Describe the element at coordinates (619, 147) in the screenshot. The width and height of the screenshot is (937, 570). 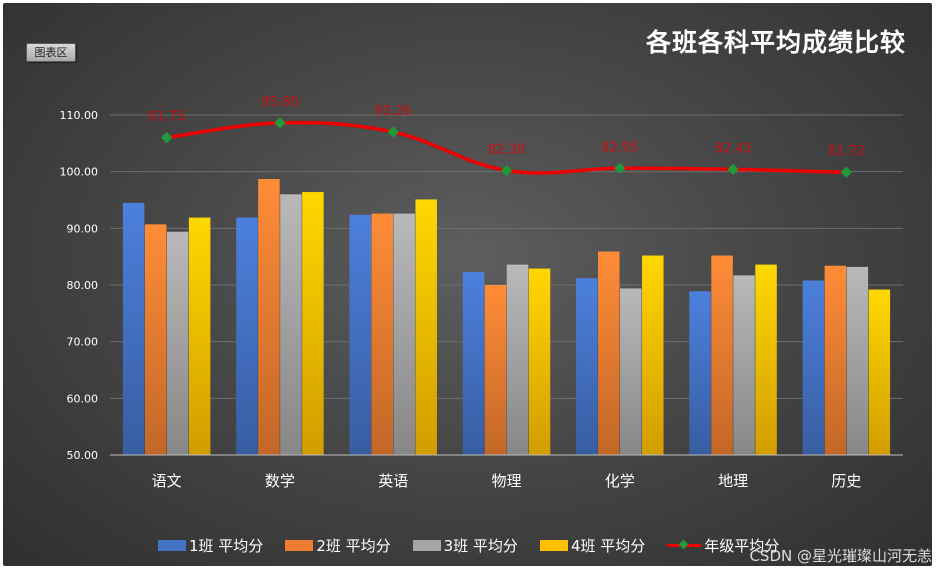
I see `data-label-化学: 82.95` at that location.